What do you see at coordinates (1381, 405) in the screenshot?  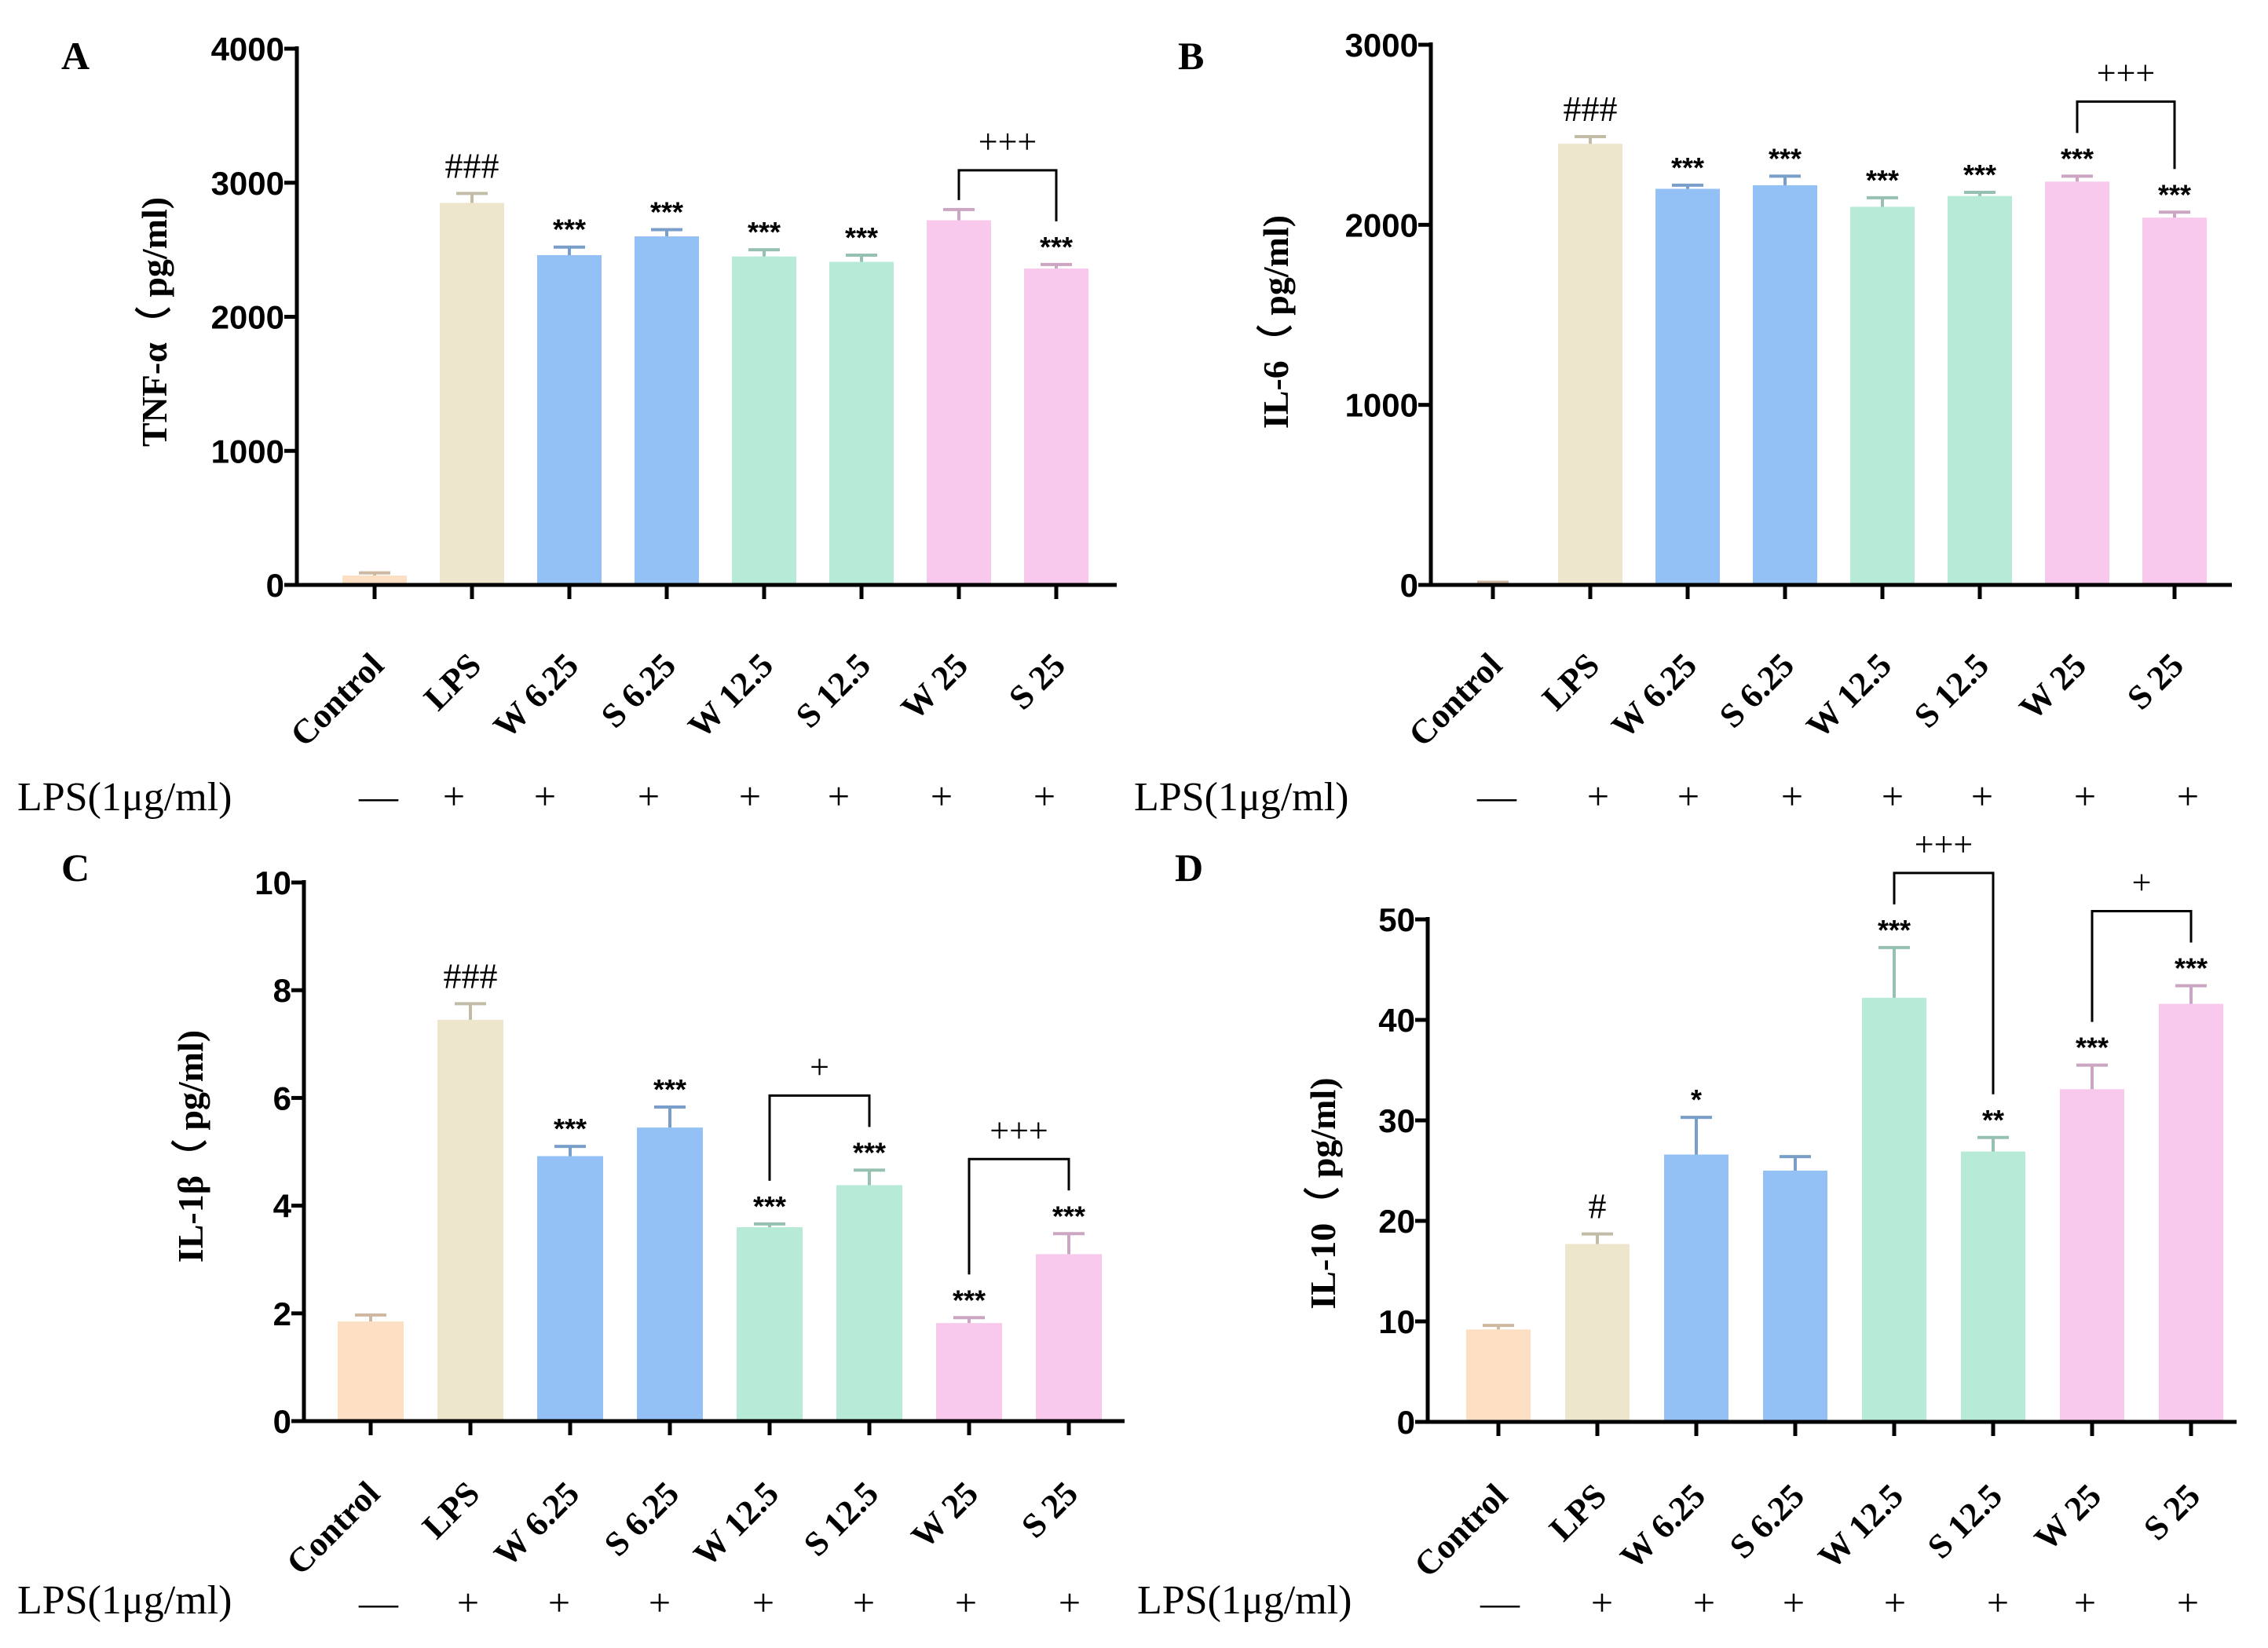 I see `y-tick-label: 1000` at bounding box center [1381, 405].